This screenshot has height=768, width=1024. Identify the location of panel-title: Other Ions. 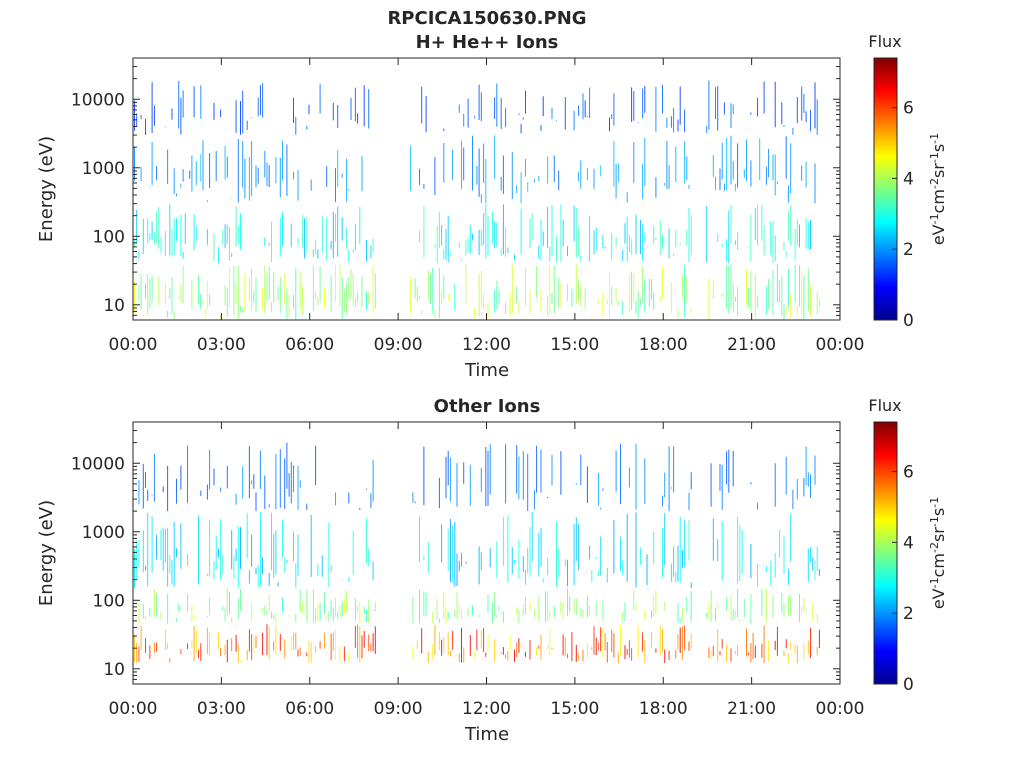
(487, 406).